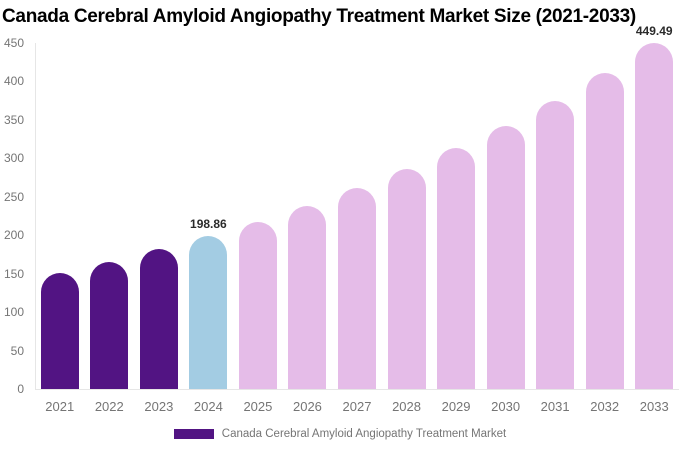  Describe the element at coordinates (654, 31) in the screenshot. I see `value-label-2033: 449.49` at that location.